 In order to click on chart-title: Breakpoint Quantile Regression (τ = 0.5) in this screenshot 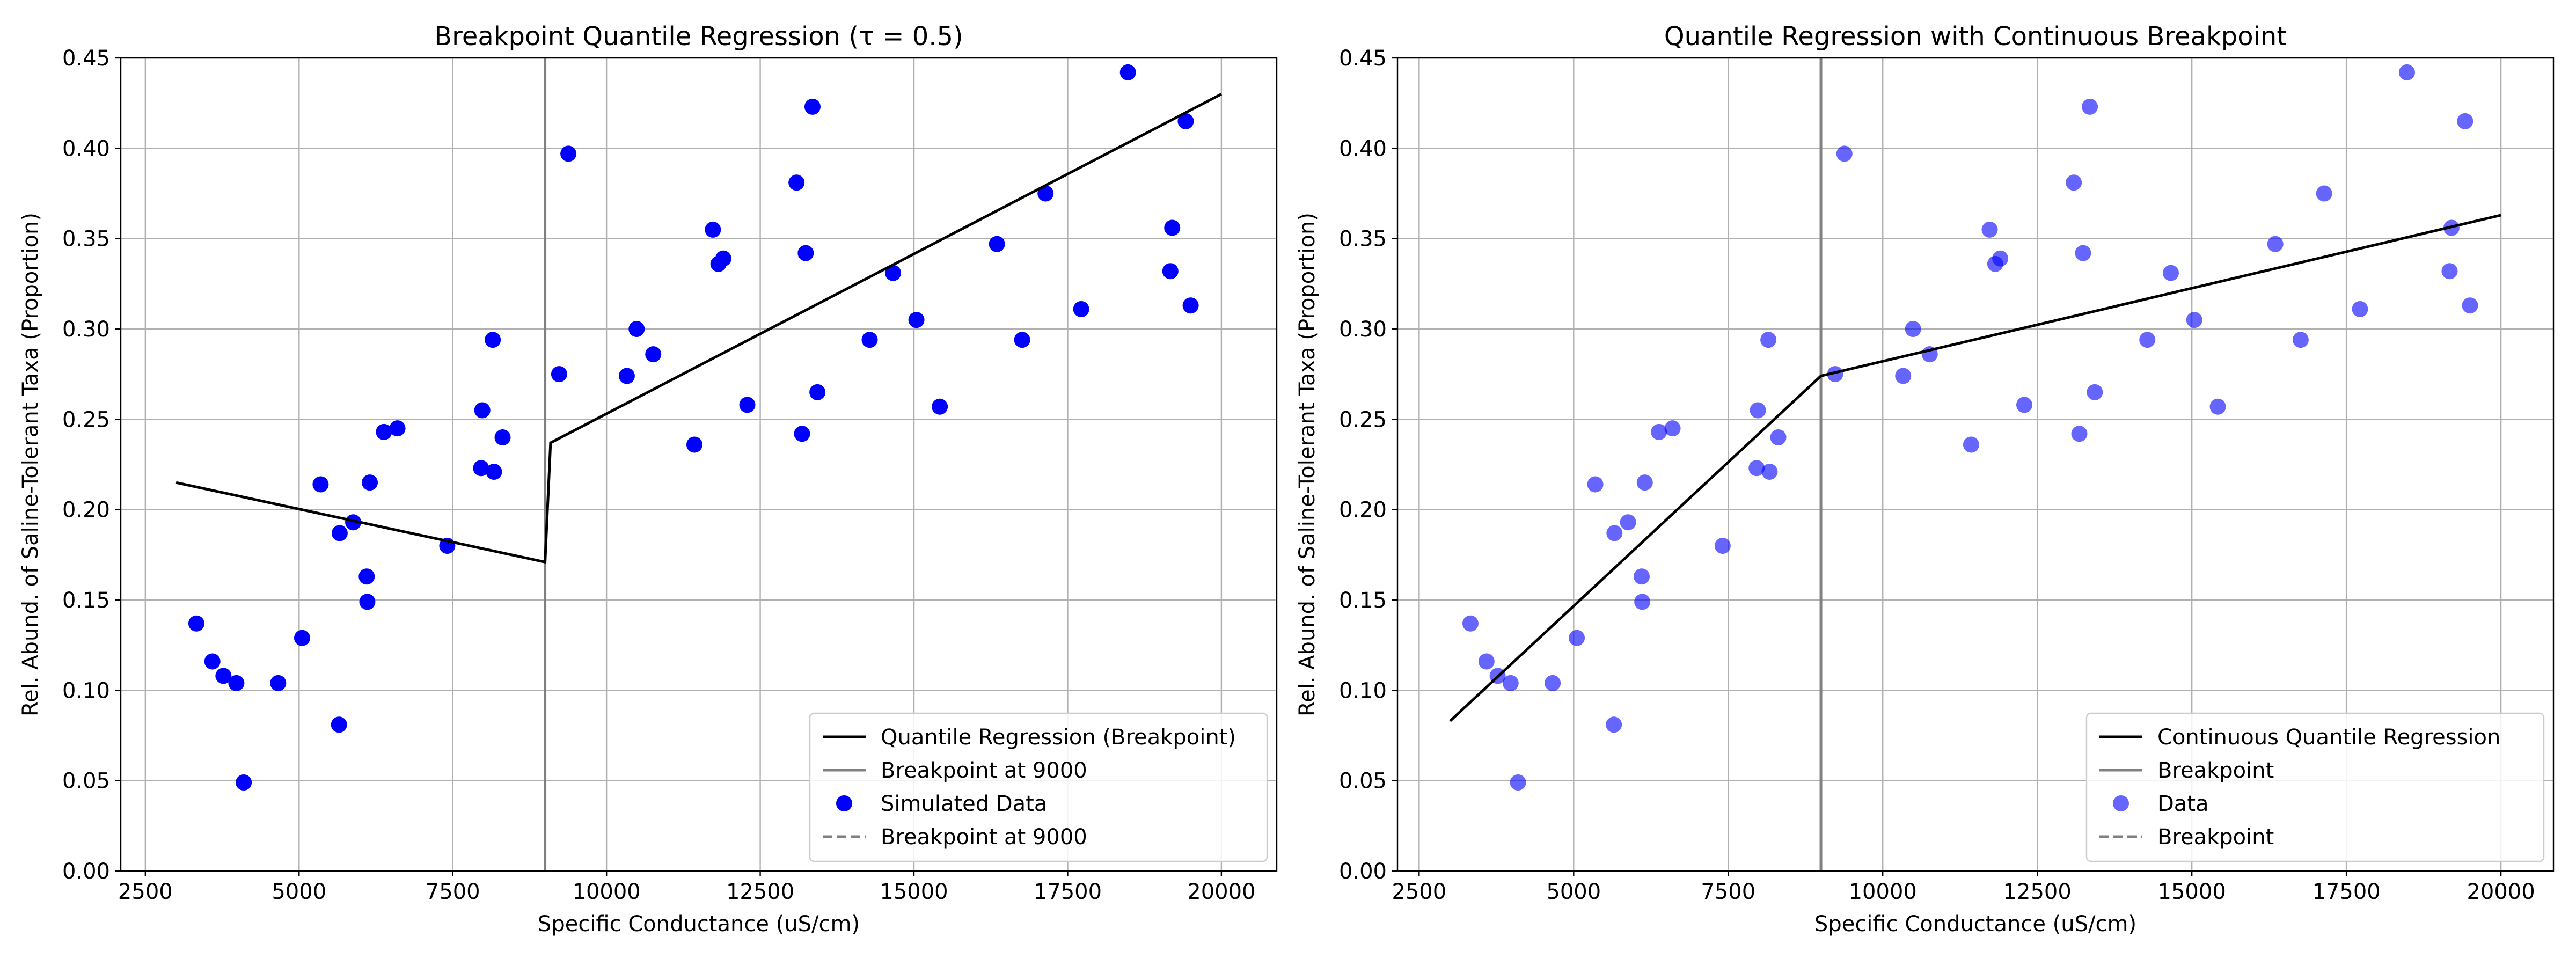, I will do `click(698, 36)`.